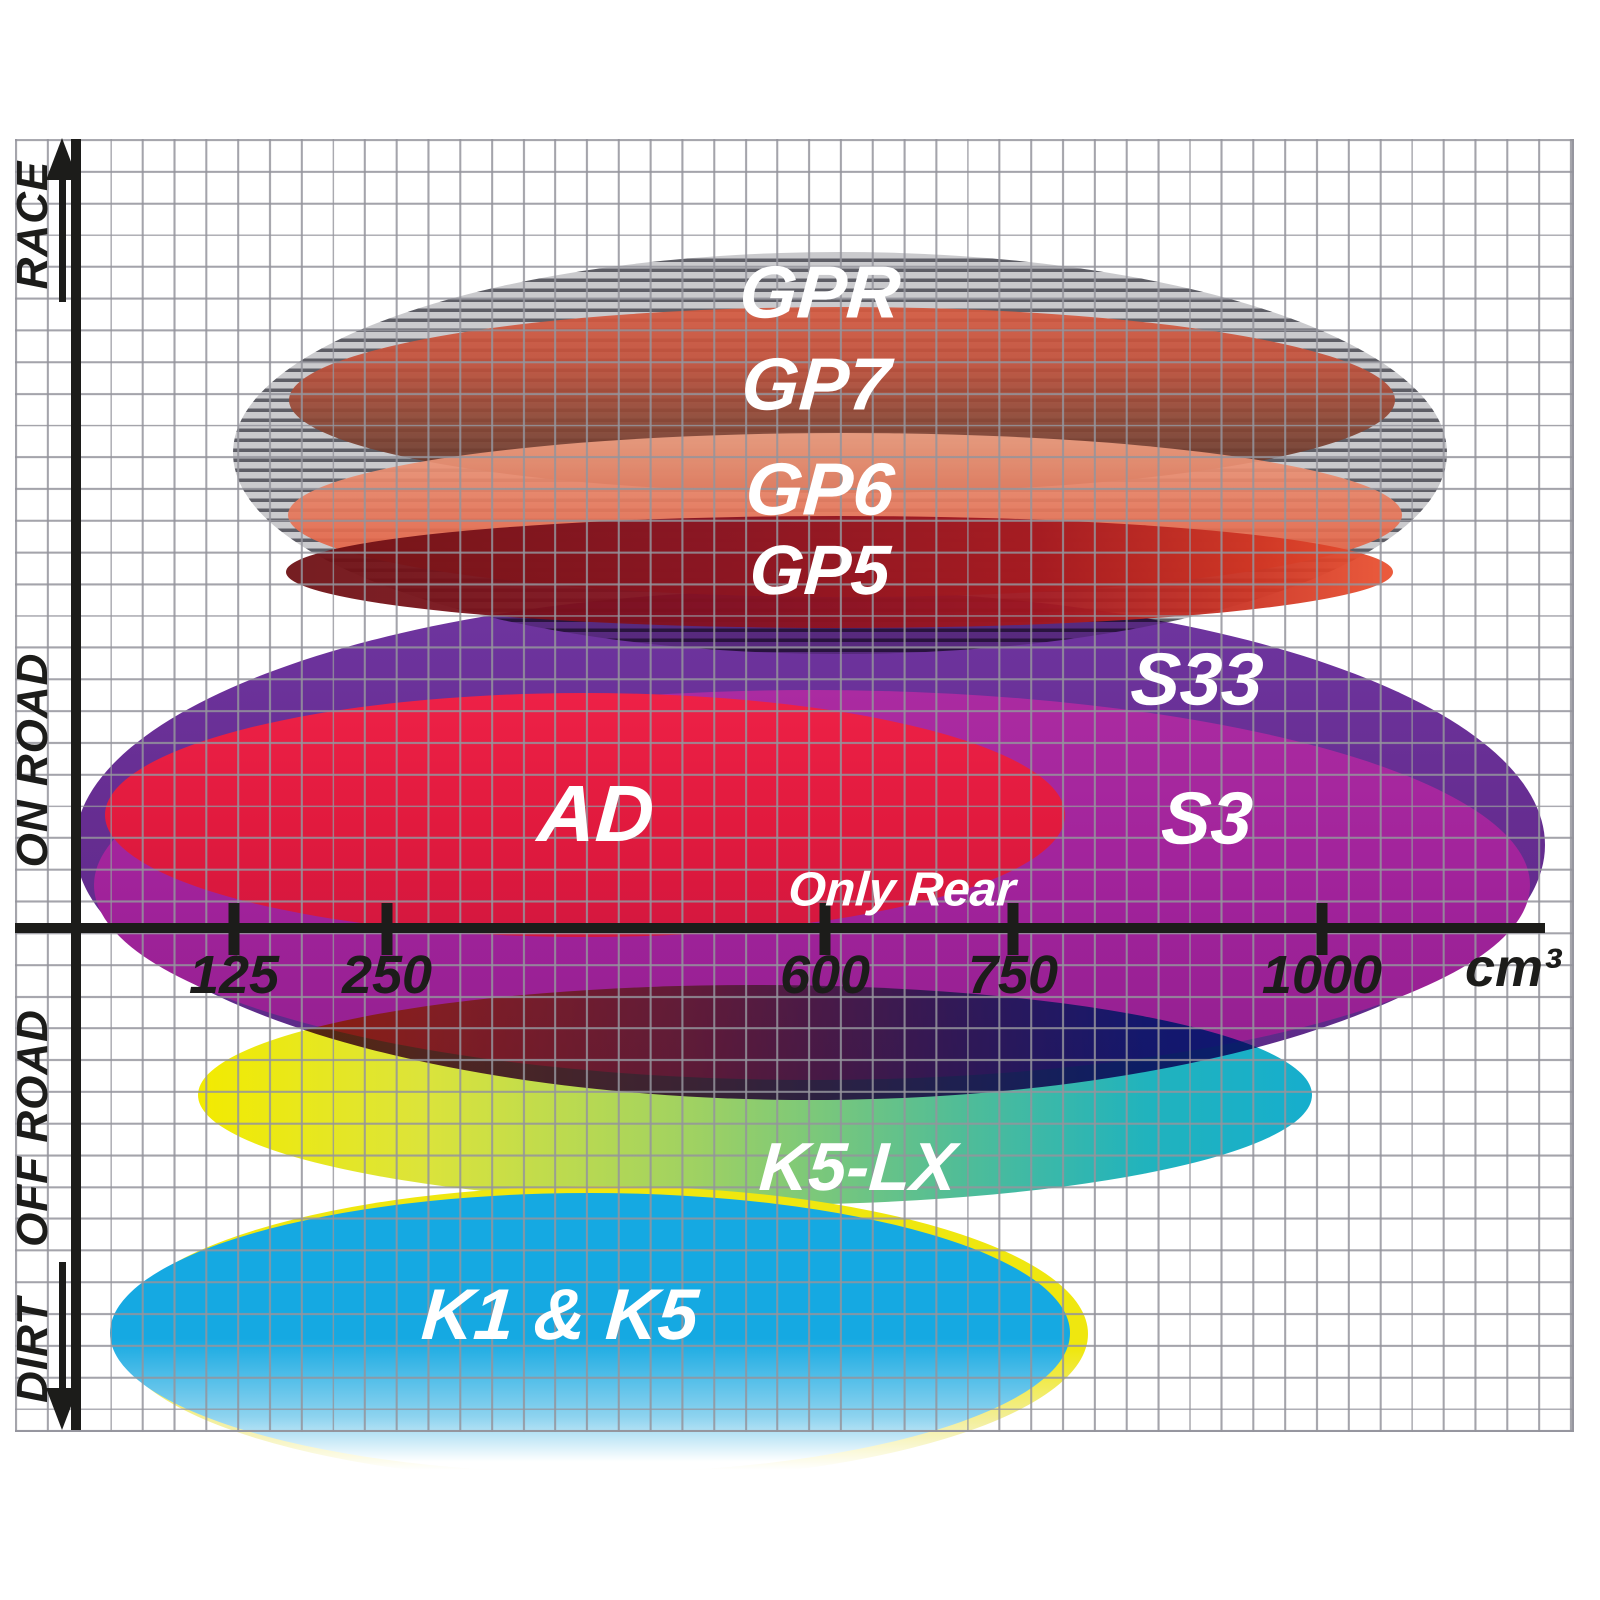 The height and width of the screenshot is (1600, 1600). Describe the element at coordinates (32, 225) in the screenshot. I see `y-label-race: RACE` at that location.